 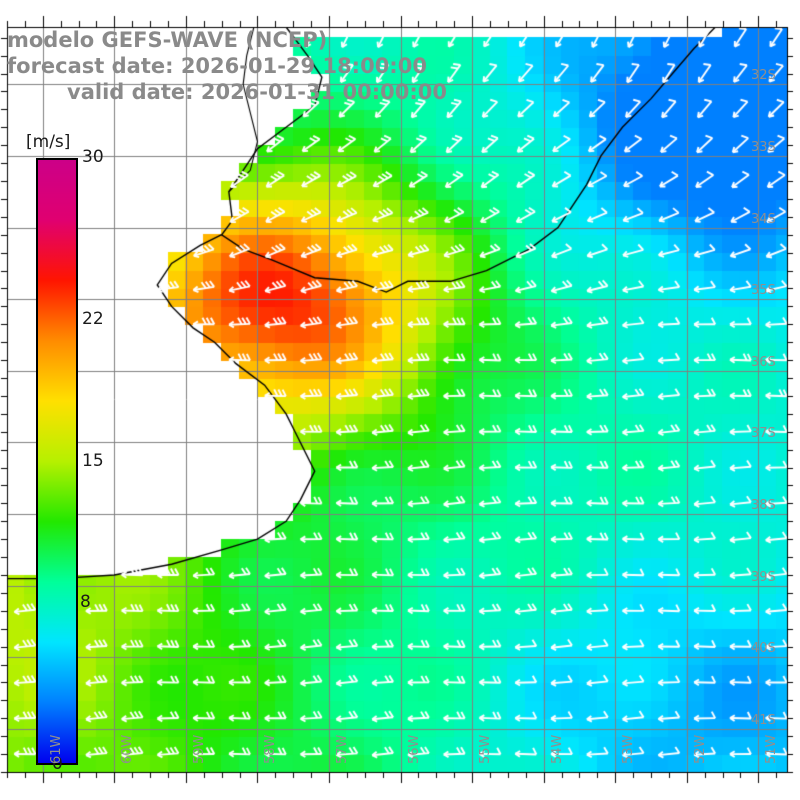 What do you see at coordinates (763, 147) in the screenshot?
I see `y-axis-label-33S: 33S` at bounding box center [763, 147].